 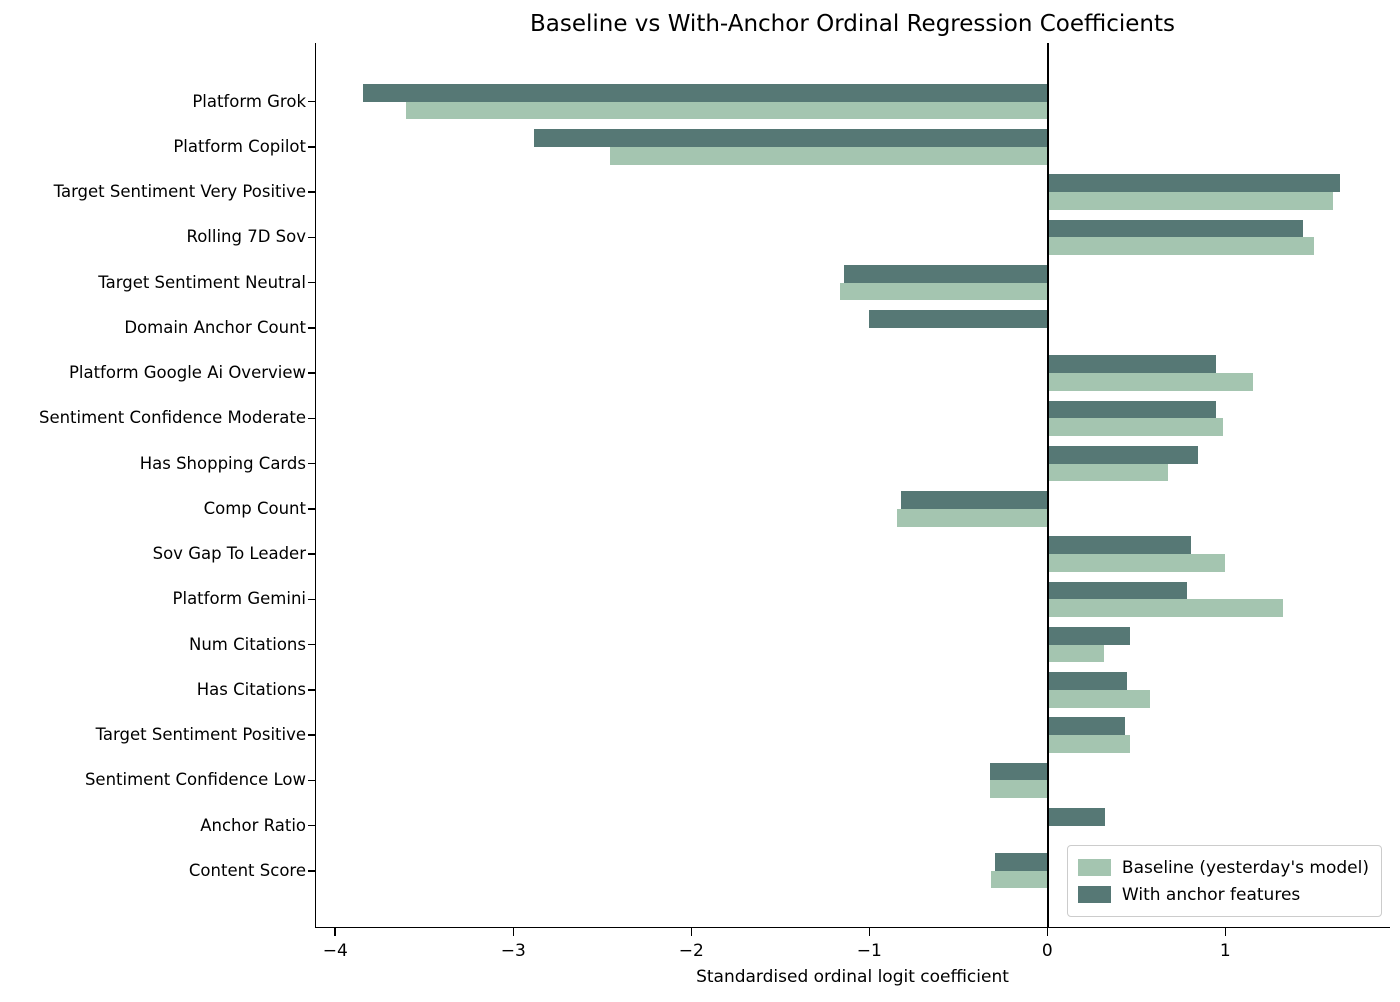 What do you see at coordinates (239, 146) in the screenshot?
I see `y-tick-label-platform-copilot: Platform Copilot` at bounding box center [239, 146].